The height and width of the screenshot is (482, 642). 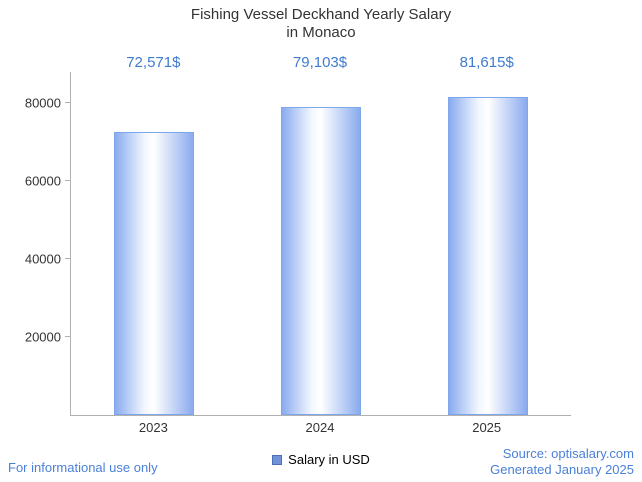 What do you see at coordinates (321, 32) in the screenshot?
I see `chart-title-line2: in Monaco` at bounding box center [321, 32].